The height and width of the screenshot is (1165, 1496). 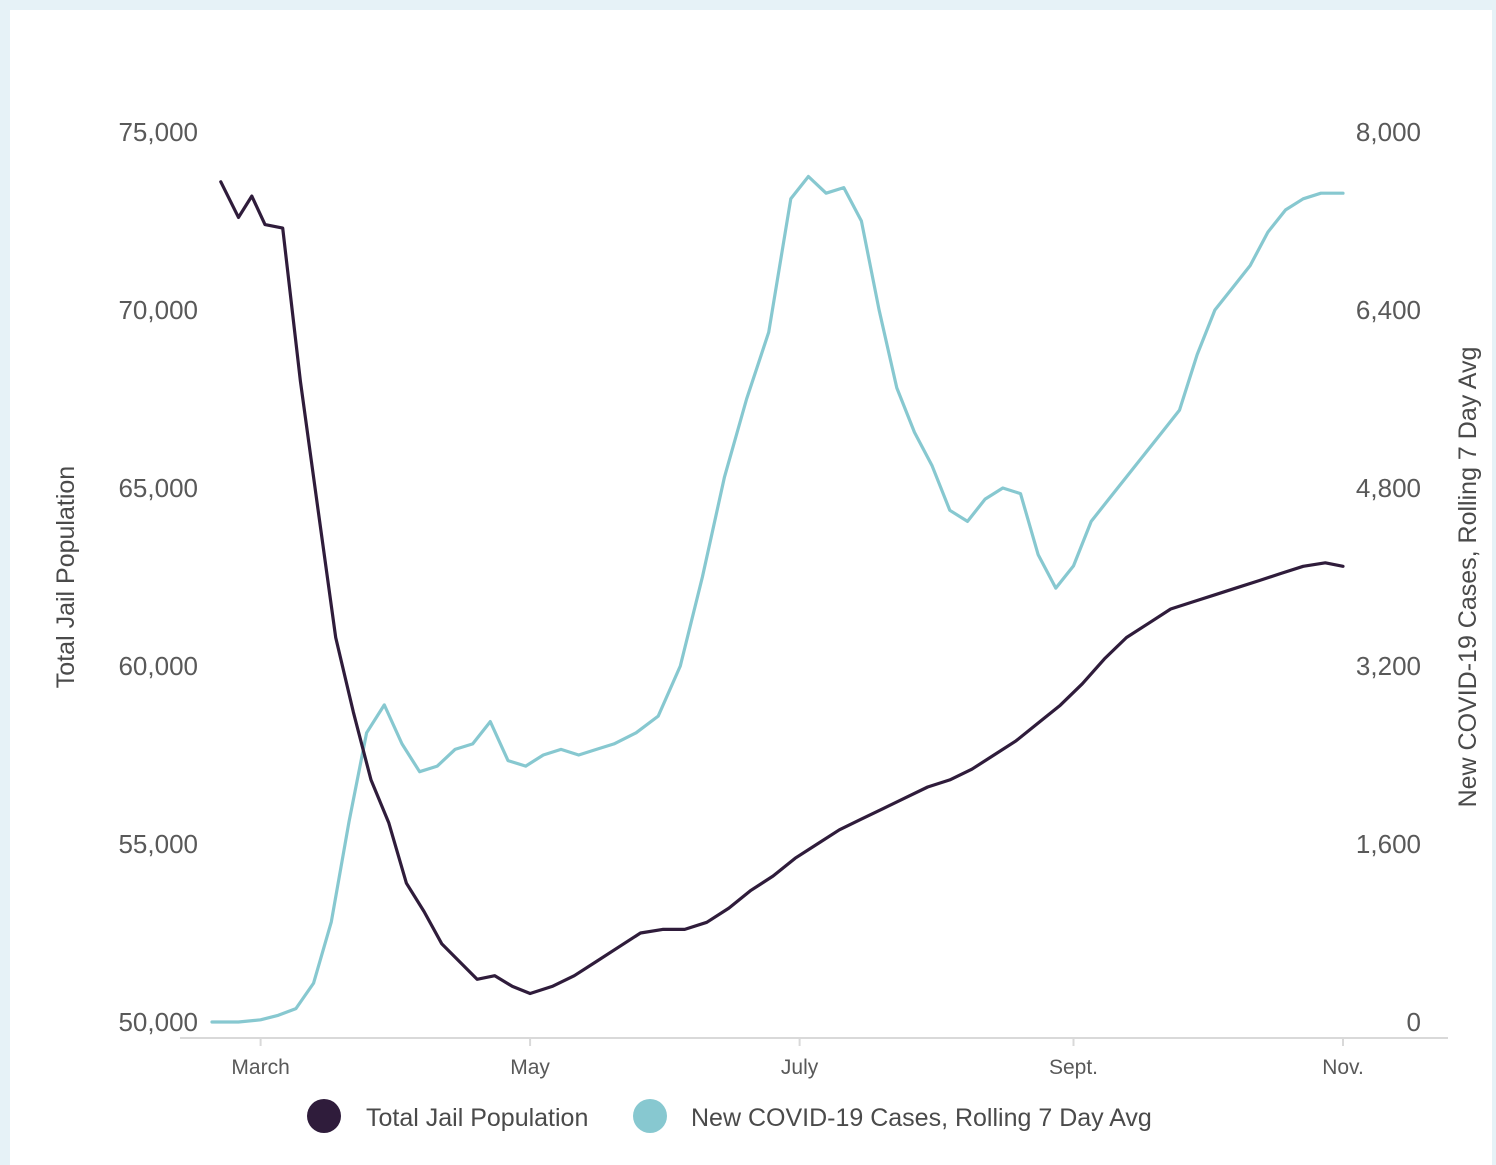 I want to click on y-left-tick-label: 50,000, so click(x=158, y=1022).